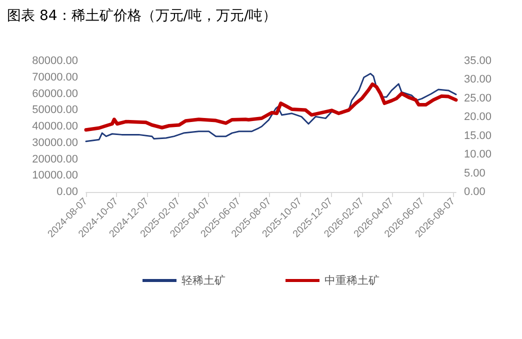 The image size is (522, 339). What do you see at coordinates (55, 159) in the screenshot?
I see `y-tick-label: 20000.00` at bounding box center [55, 159].